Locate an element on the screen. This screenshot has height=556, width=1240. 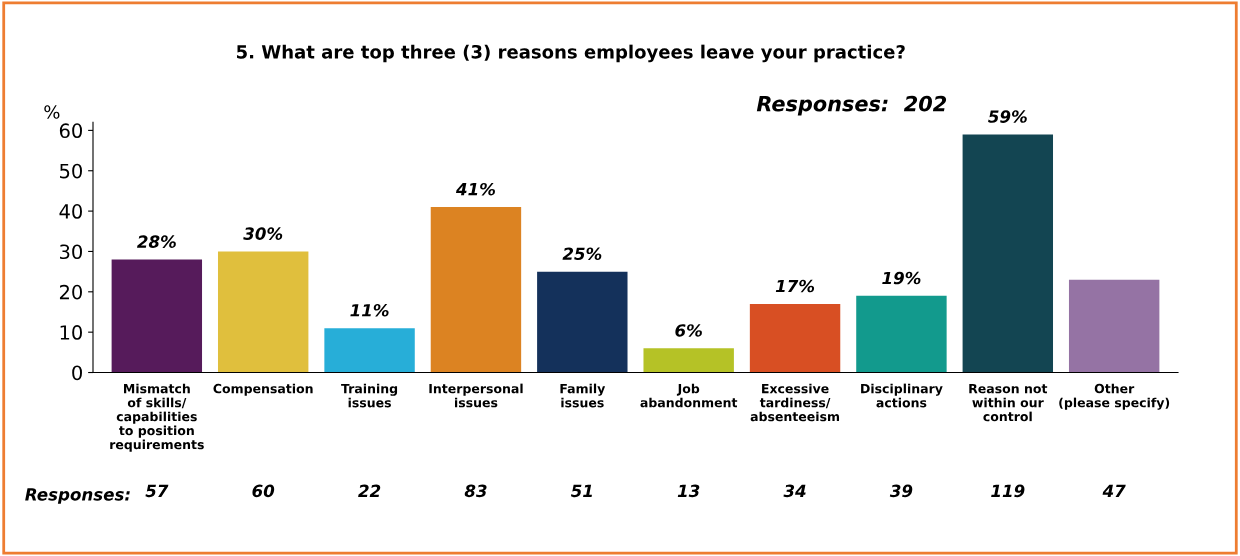
text: 83 is located at coordinates (475, 491).